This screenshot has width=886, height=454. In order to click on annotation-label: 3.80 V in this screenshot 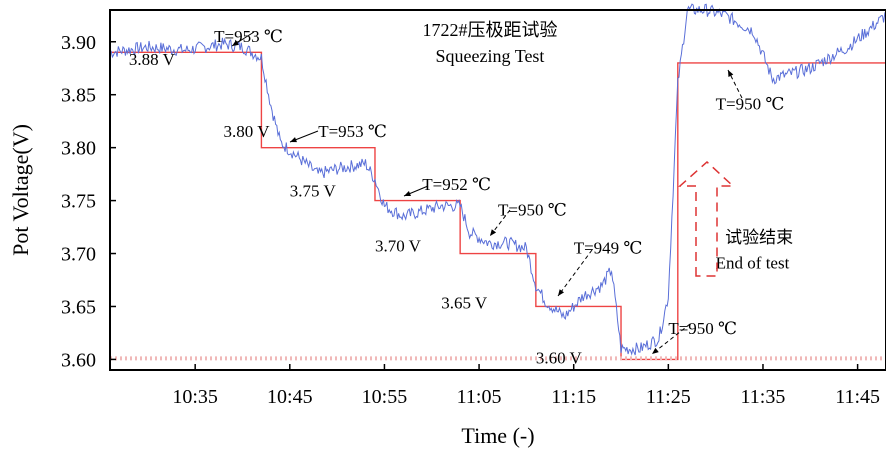, I will do `click(247, 131)`.